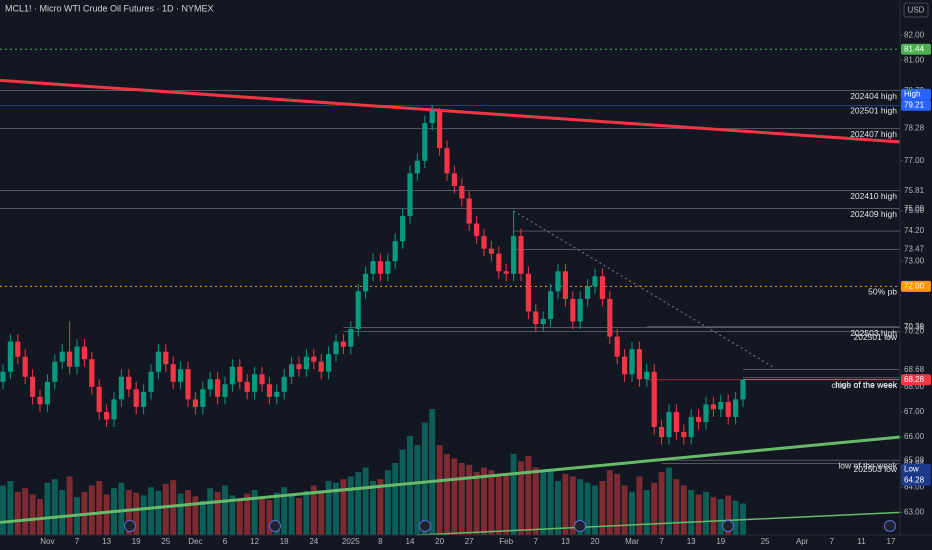 This screenshot has height=550, width=932. Describe the element at coordinates (595, 541) in the screenshot. I see `x-tick-label: 20` at that location.